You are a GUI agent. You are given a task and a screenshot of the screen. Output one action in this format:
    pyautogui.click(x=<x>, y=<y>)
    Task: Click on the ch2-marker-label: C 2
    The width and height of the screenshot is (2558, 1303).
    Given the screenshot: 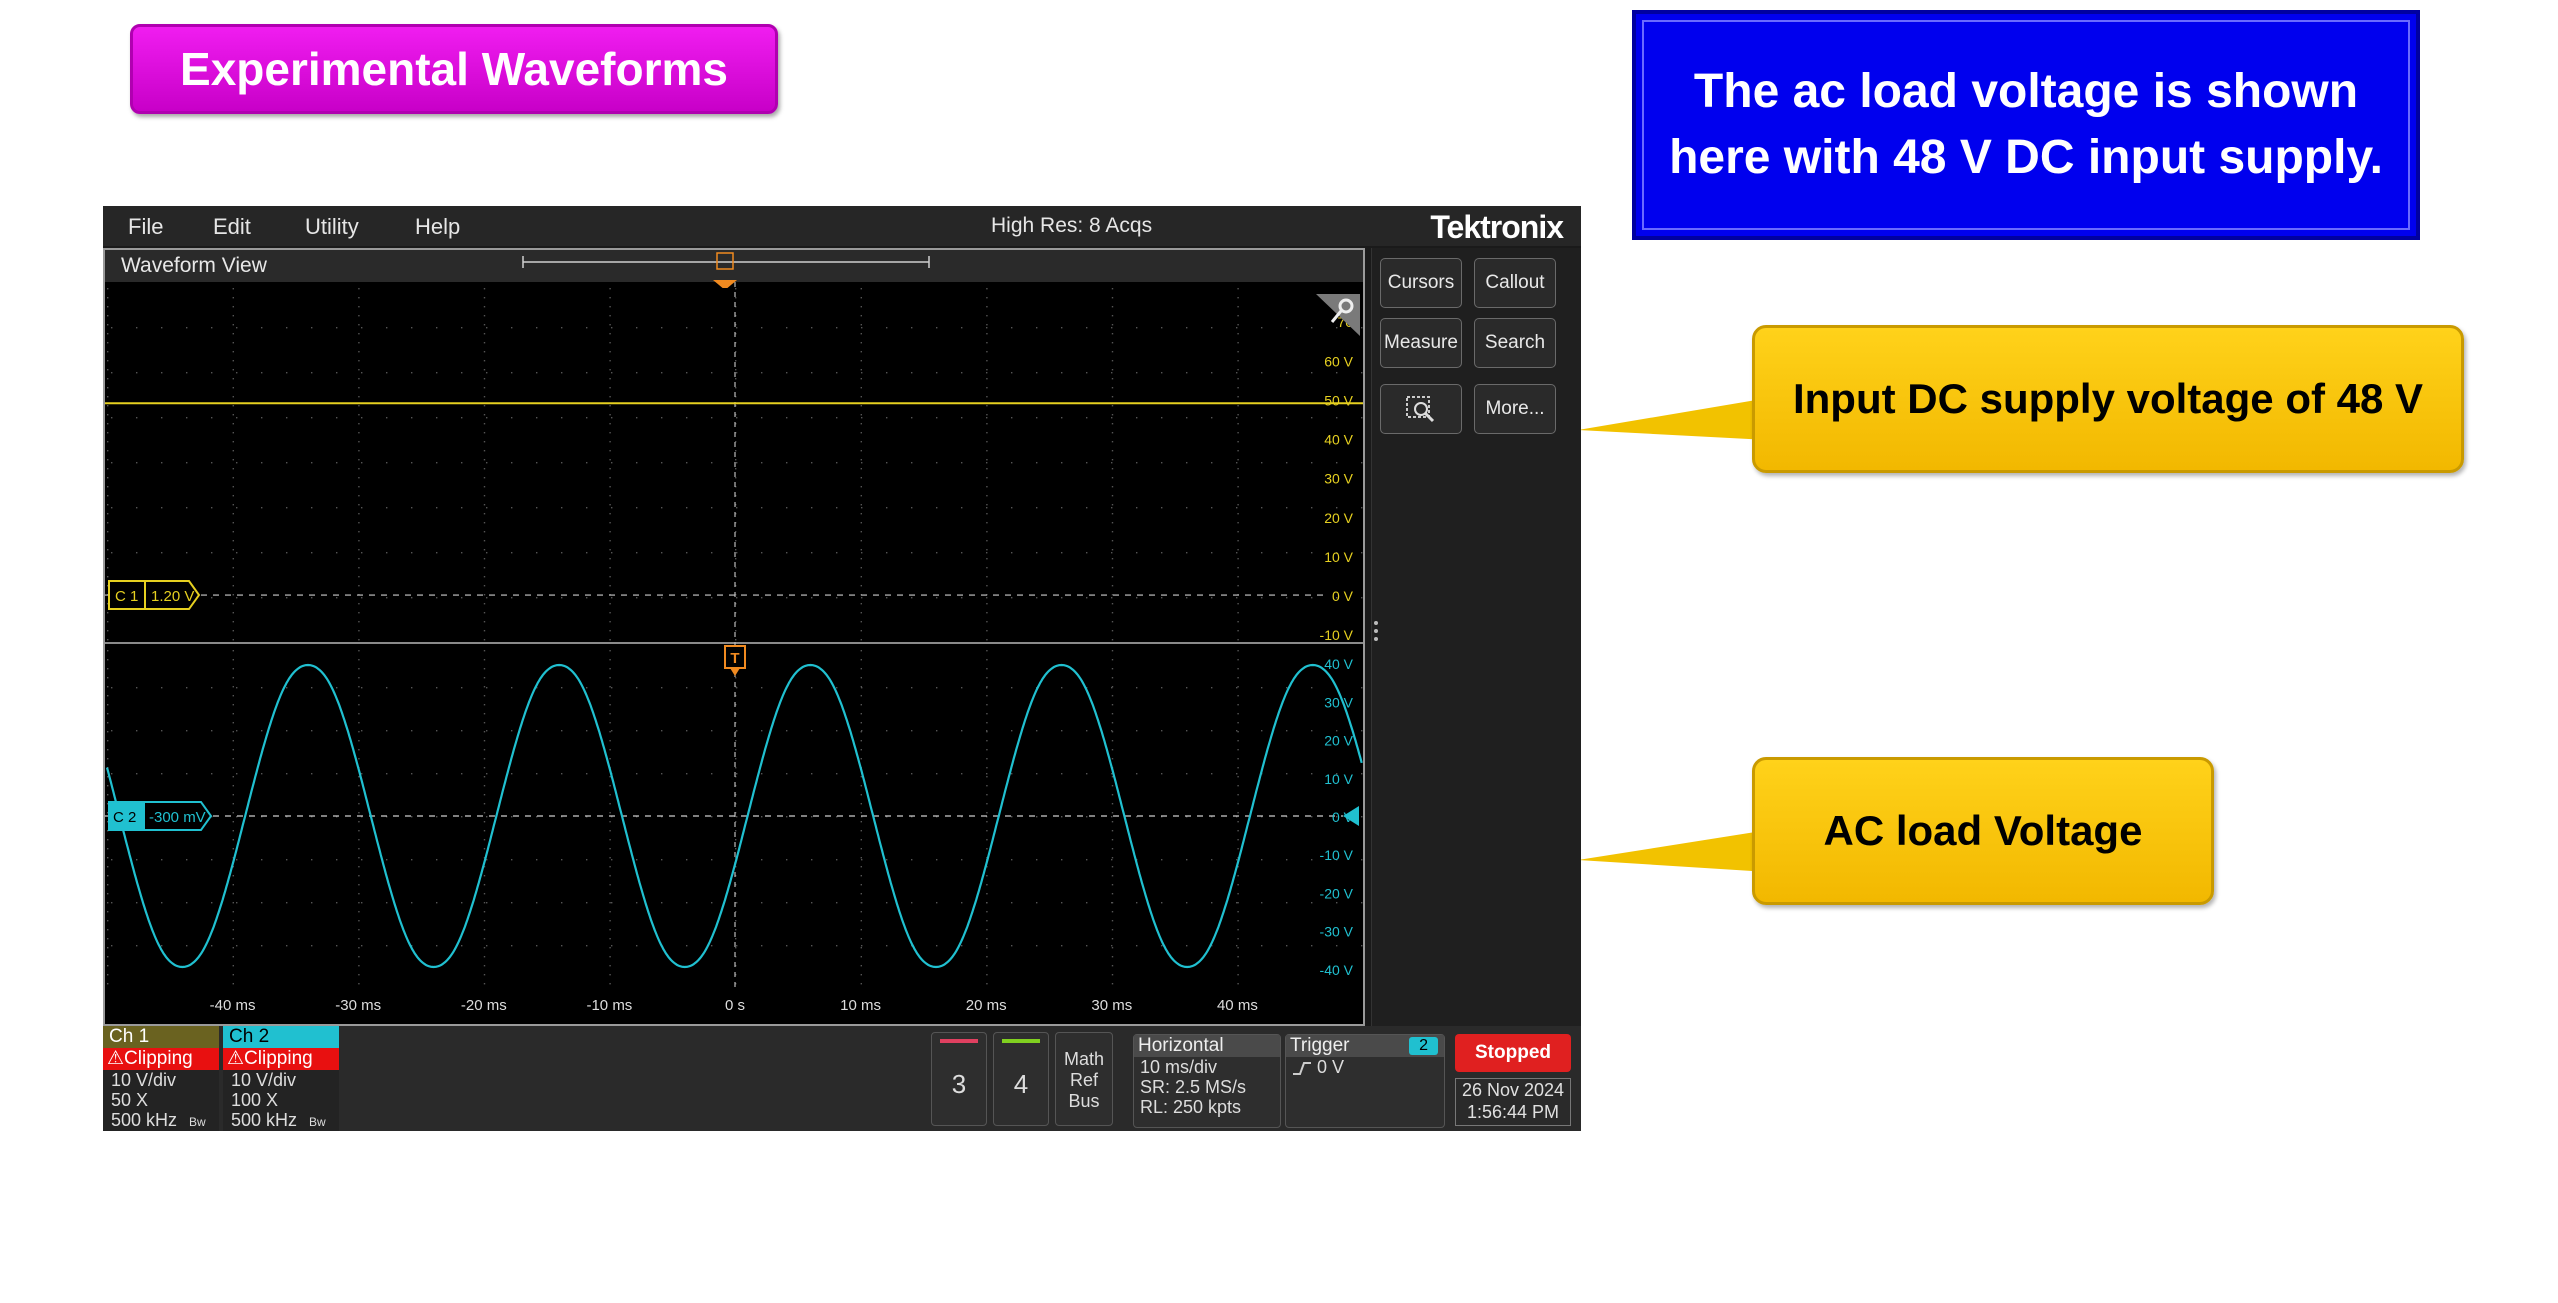 What is the action you would take?
    pyautogui.click(x=124, y=817)
    